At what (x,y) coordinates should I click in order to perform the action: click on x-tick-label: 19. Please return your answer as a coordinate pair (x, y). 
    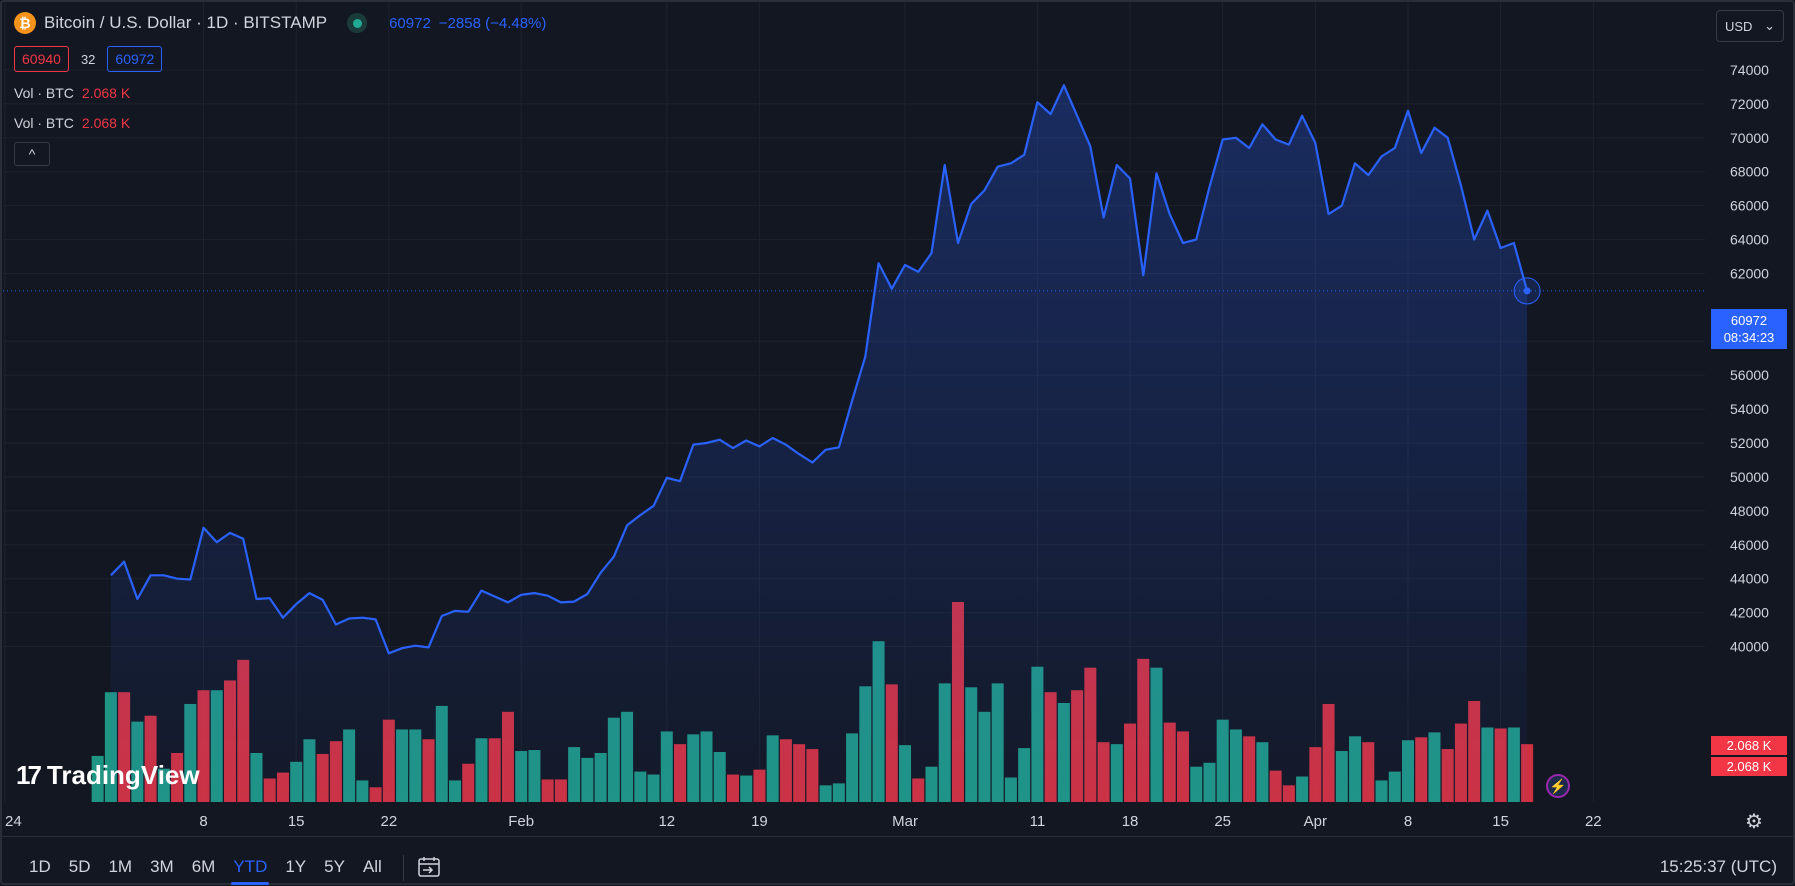
    Looking at the image, I should click on (759, 821).